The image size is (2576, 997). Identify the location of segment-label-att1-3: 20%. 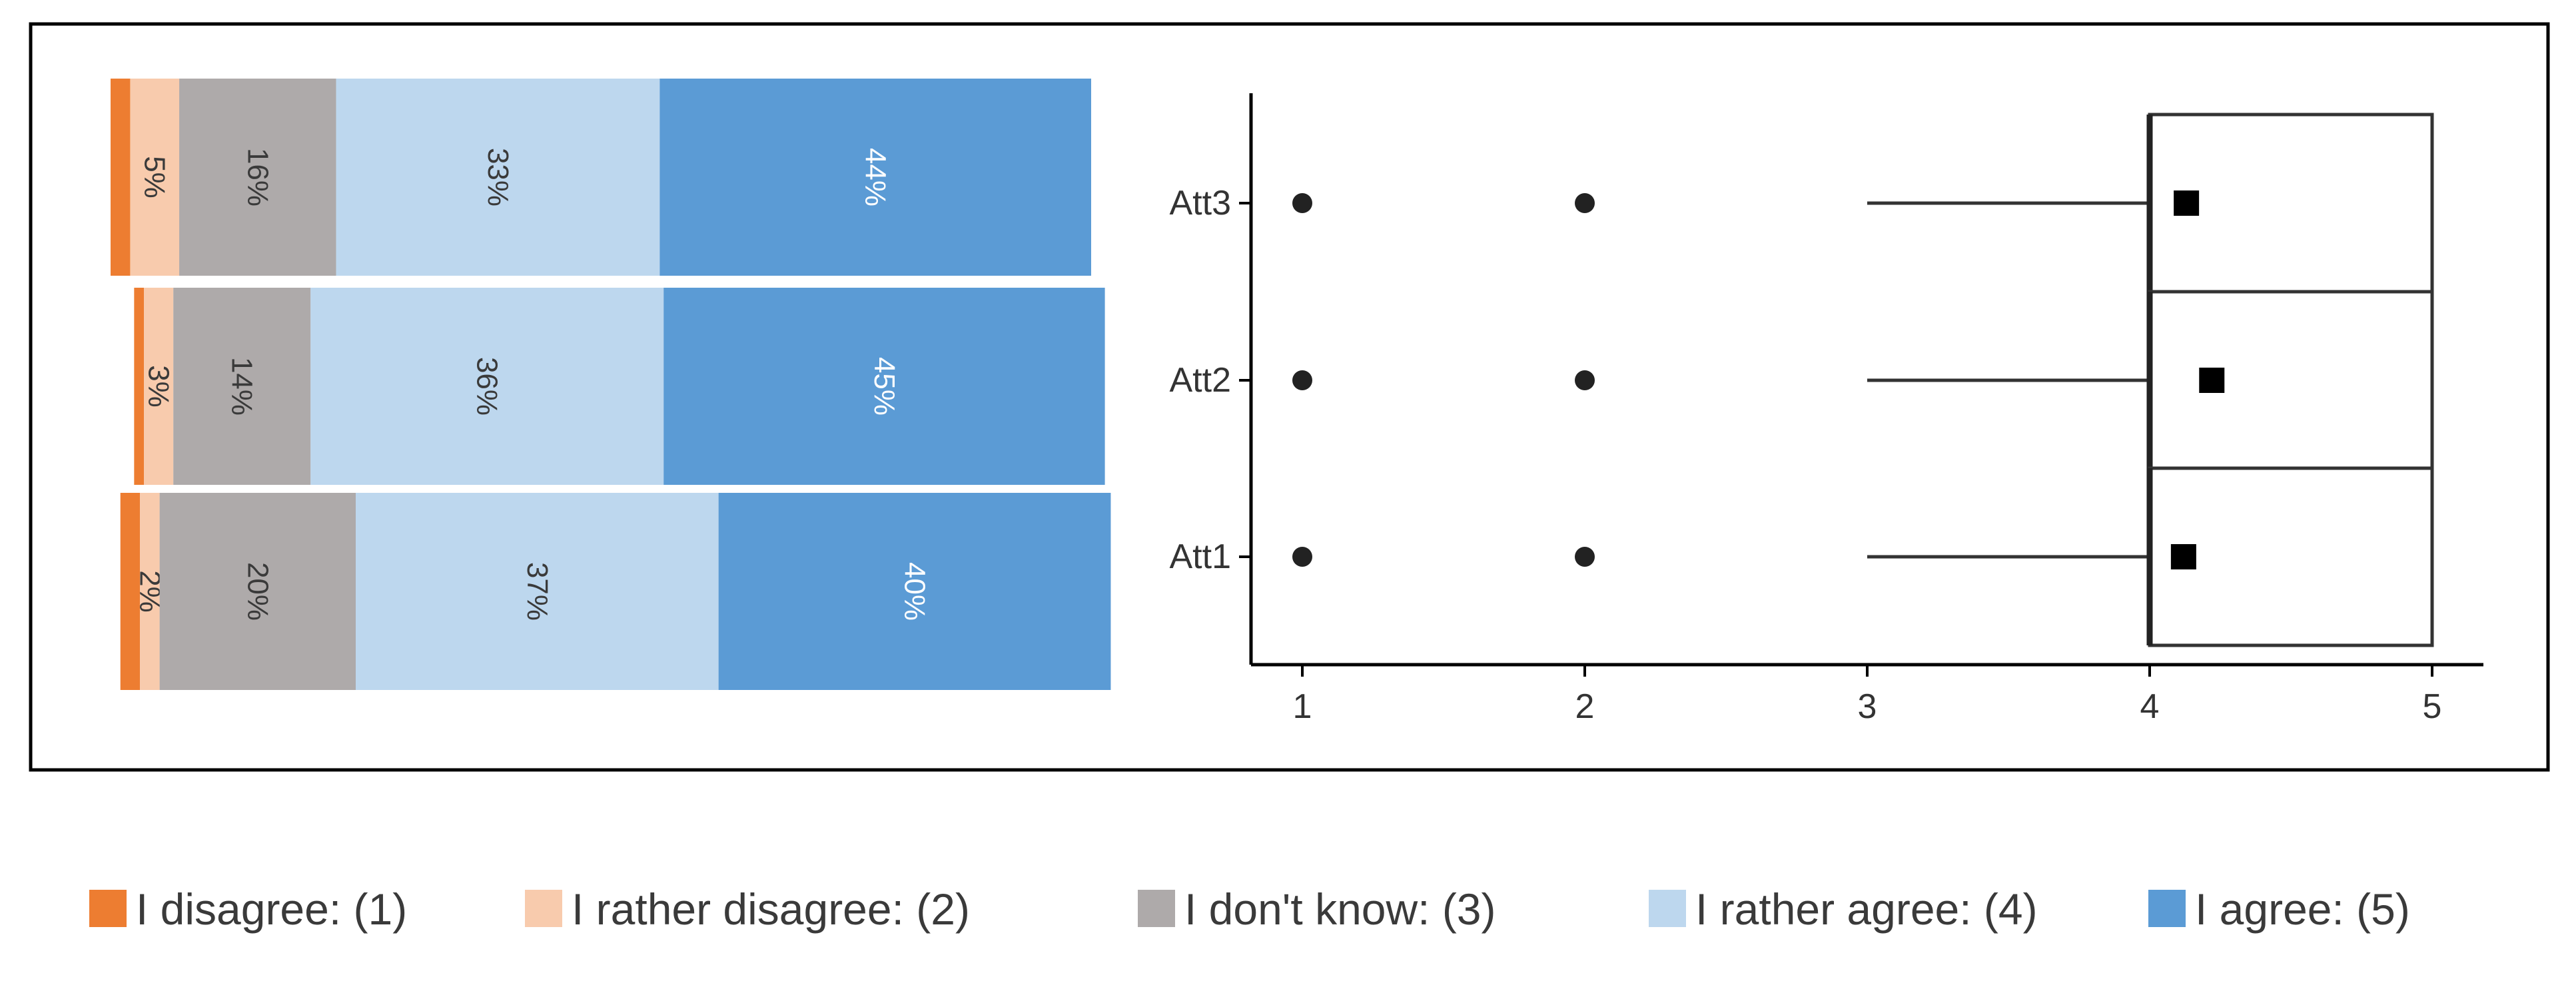
(258, 591).